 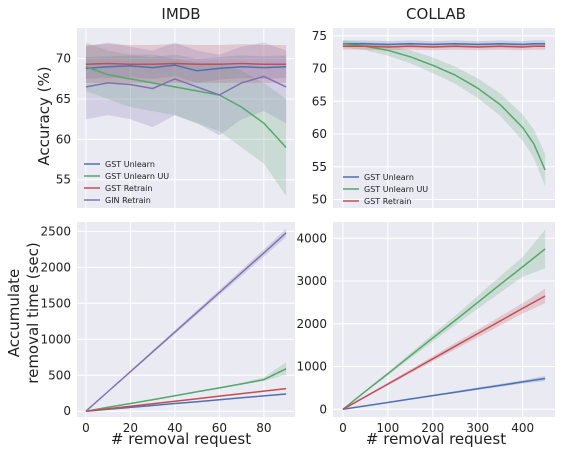 What do you see at coordinates (174, 428) in the screenshot?
I see `x-tick-label: 40` at bounding box center [174, 428].